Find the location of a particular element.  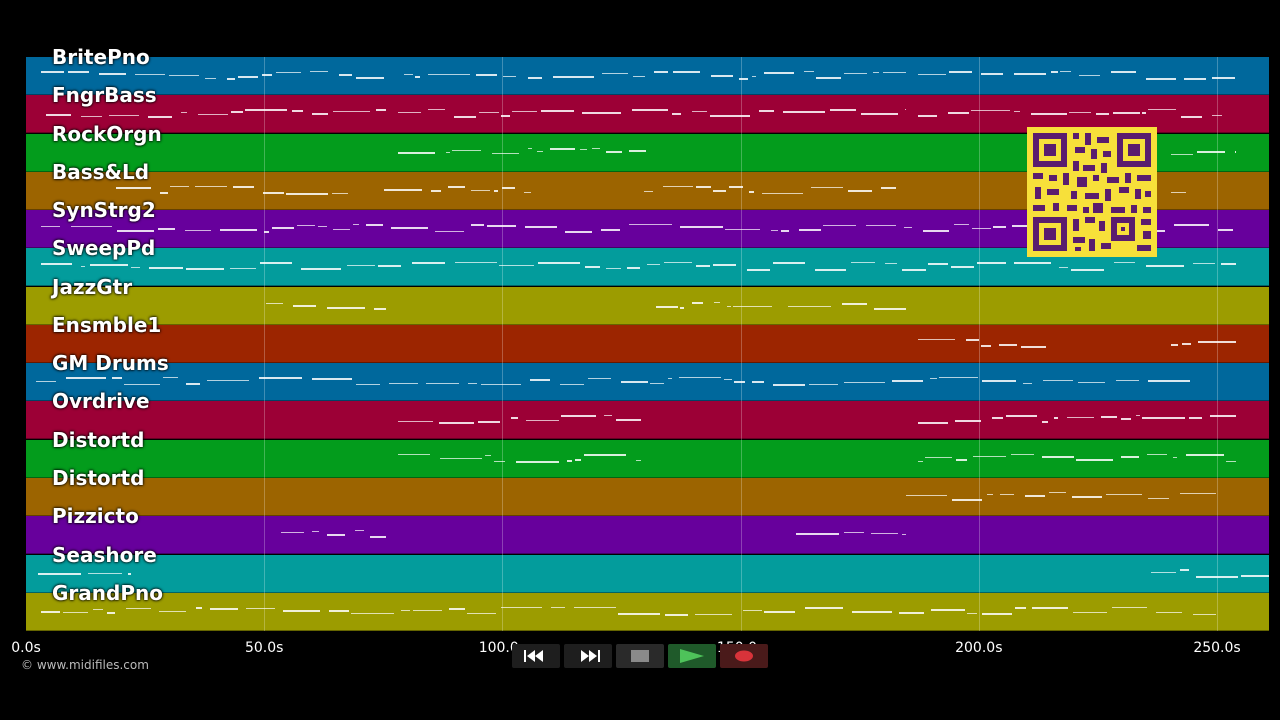

fast-forward-button is located at coordinates (588, 656).